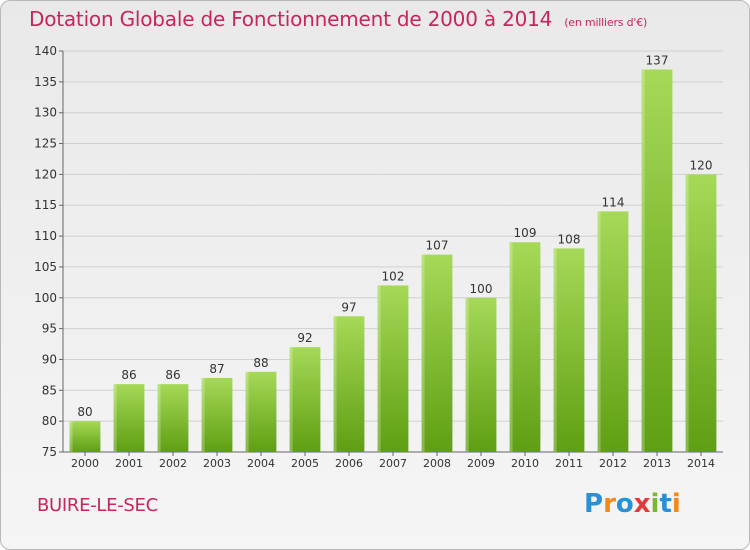  Describe the element at coordinates (642, 504) in the screenshot. I see `logo-letter: x` at that location.